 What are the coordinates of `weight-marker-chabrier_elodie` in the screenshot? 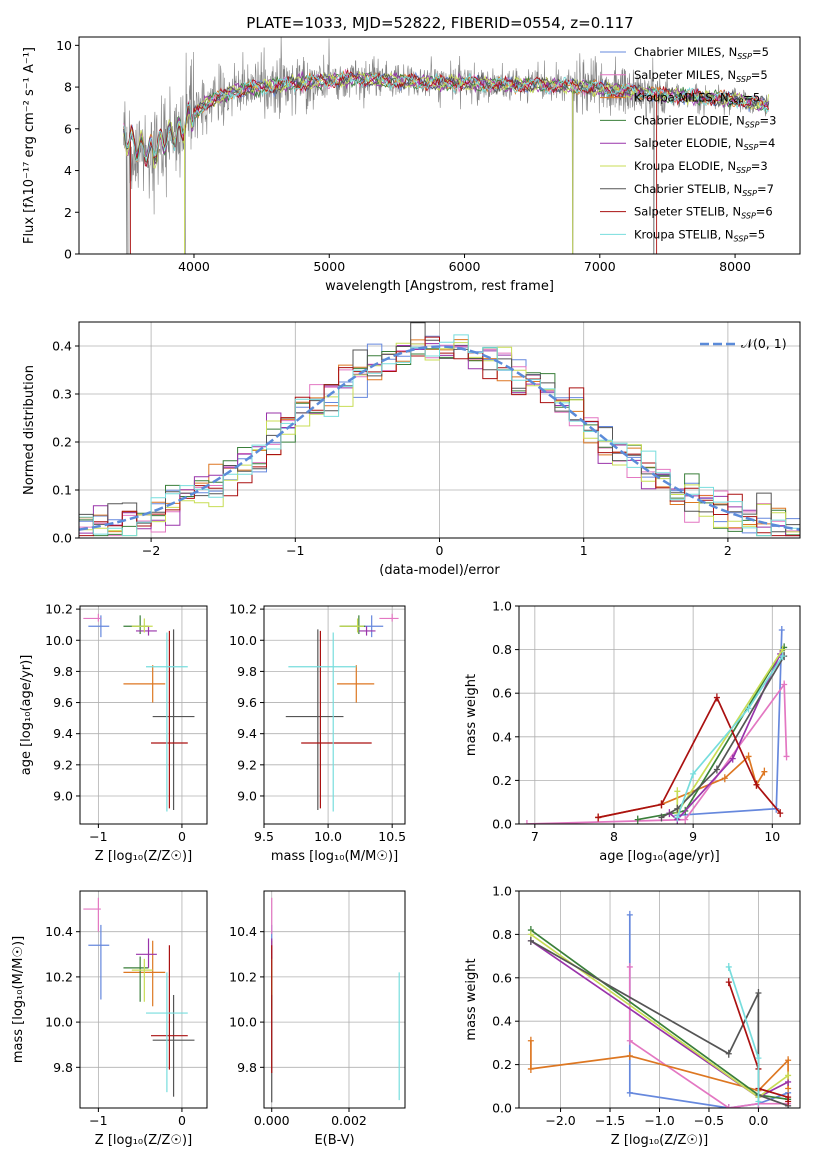 It's located at (637, 819).